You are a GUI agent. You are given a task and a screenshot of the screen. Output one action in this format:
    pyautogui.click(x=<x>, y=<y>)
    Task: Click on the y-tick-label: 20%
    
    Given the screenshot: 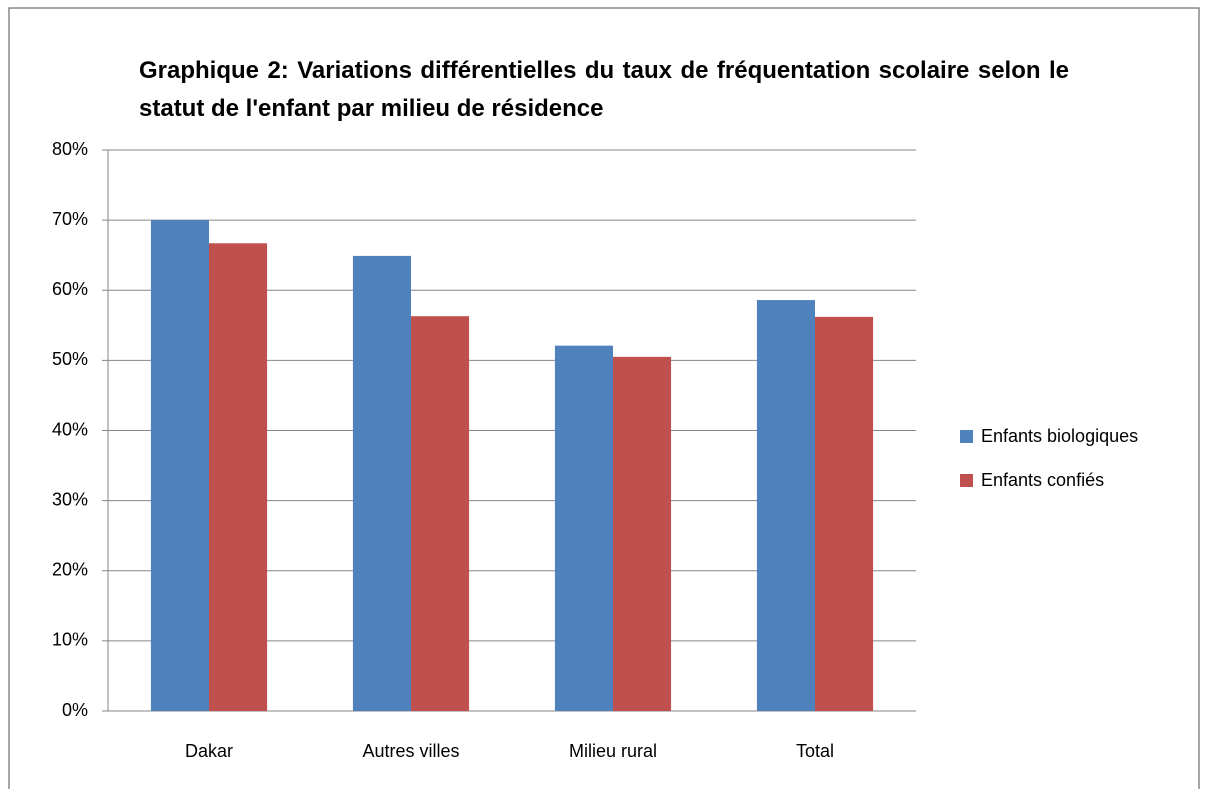 What is the action you would take?
    pyautogui.click(x=70, y=570)
    